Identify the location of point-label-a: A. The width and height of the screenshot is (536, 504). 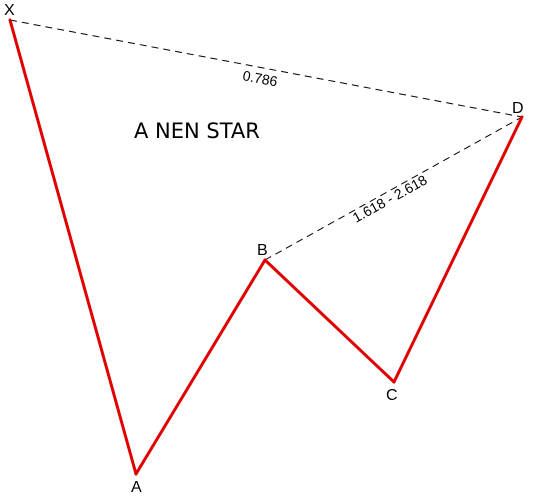
(136, 487).